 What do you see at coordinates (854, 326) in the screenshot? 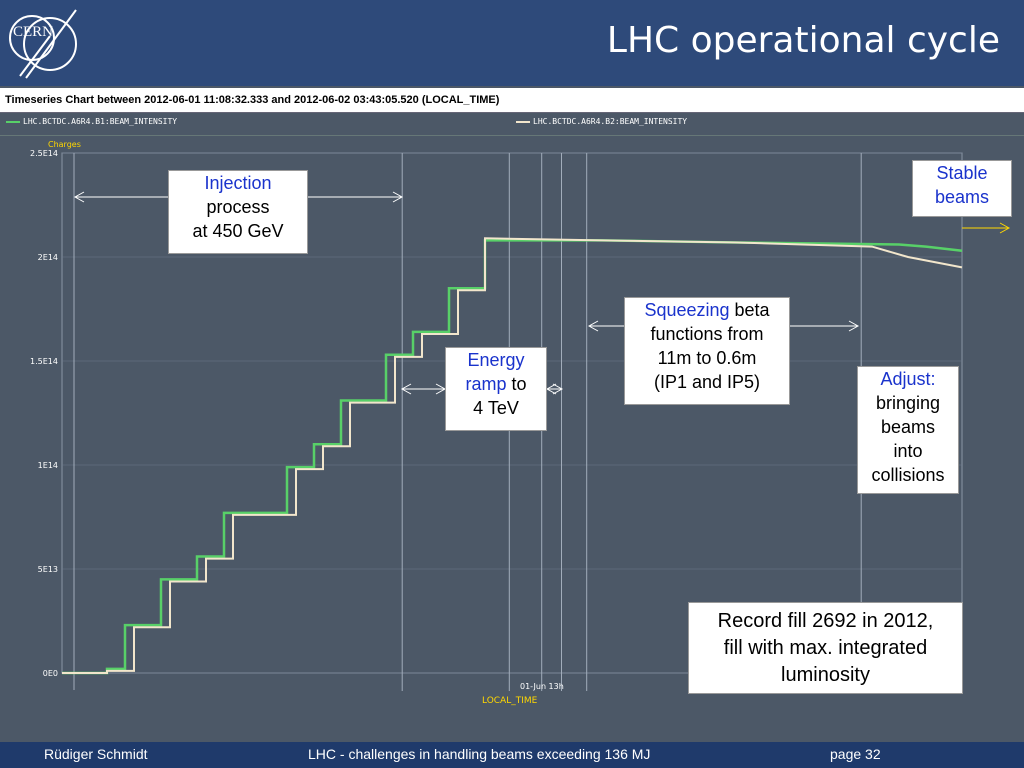
I see `squeeze-arrow-head-right` at bounding box center [854, 326].